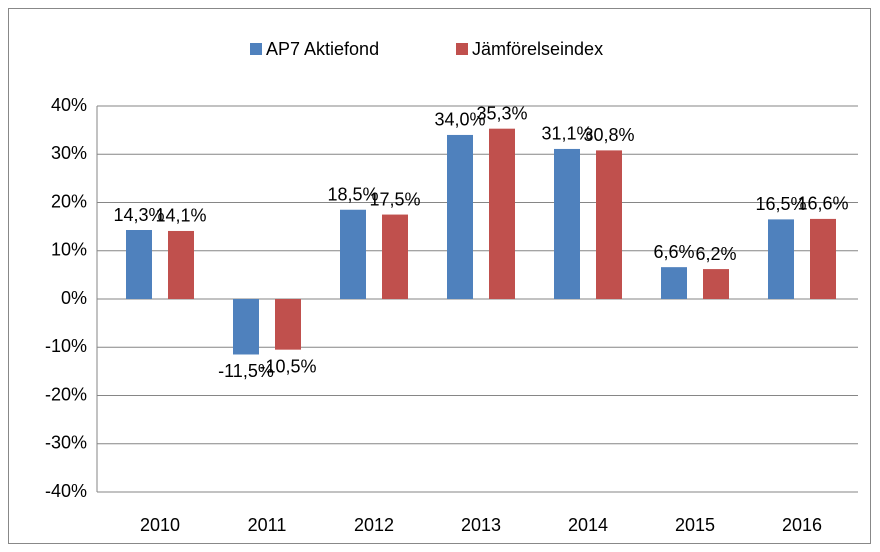  Describe the element at coordinates (394, 199) in the screenshot. I see `value-label: 17,5%` at that location.